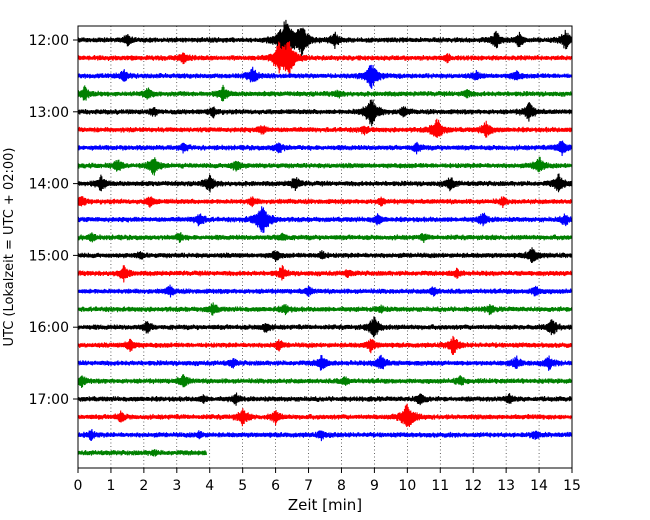 This screenshot has width=650, height=520. I want to click on x-tick-label-6: 6, so click(275, 486).